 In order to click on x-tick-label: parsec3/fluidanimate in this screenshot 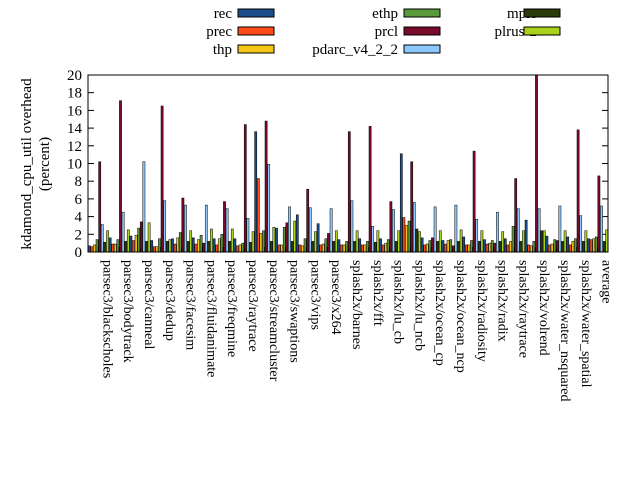, I will do `click(210, 318)`.